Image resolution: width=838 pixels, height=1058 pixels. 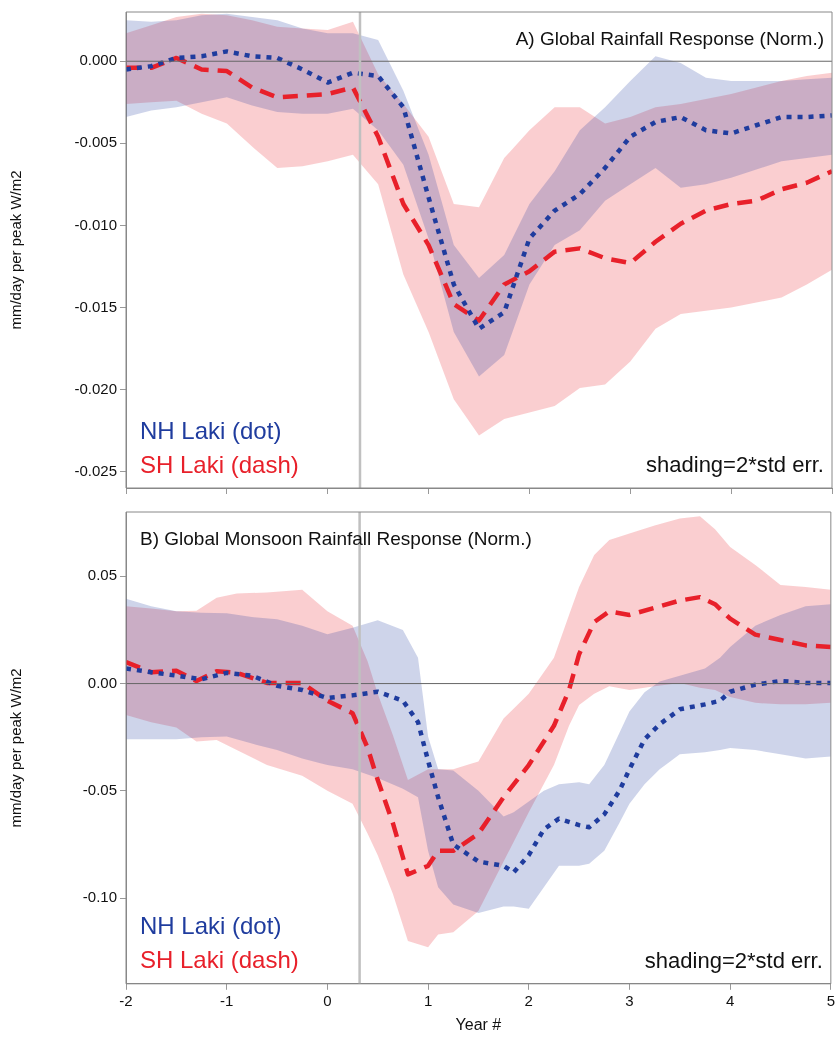 I want to click on x-tick-label: 3, so click(x=629, y=1000).